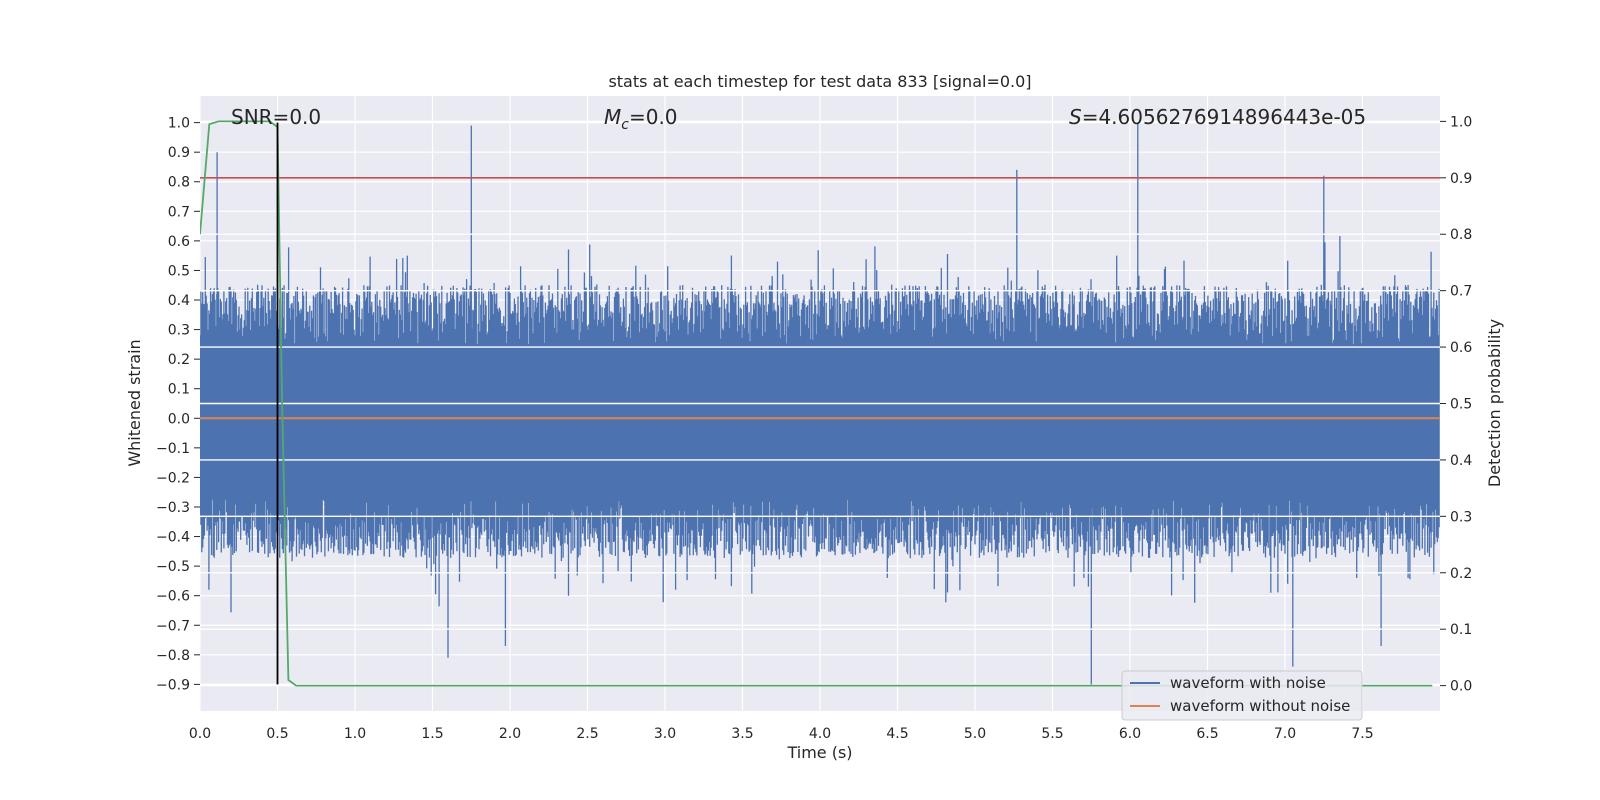 This screenshot has width=1600, height=800. What do you see at coordinates (432, 734) in the screenshot?
I see `x-tick-label: 1.5` at bounding box center [432, 734].